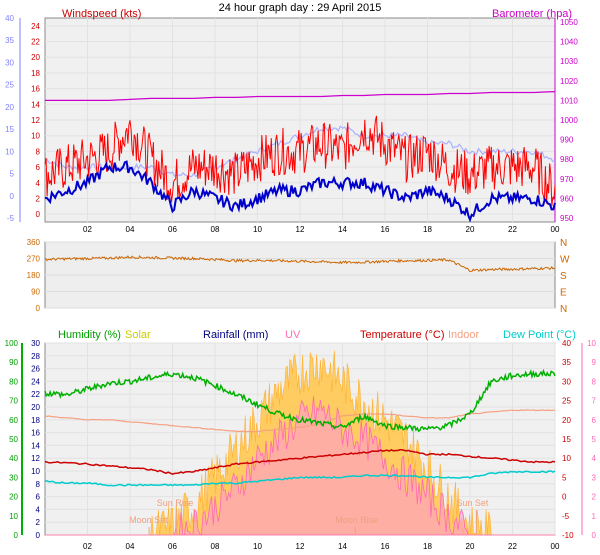 Image resolution: width=600 pixels, height=555 pixels. I want to click on legend-temperature: Temperature (°C), so click(402, 335).